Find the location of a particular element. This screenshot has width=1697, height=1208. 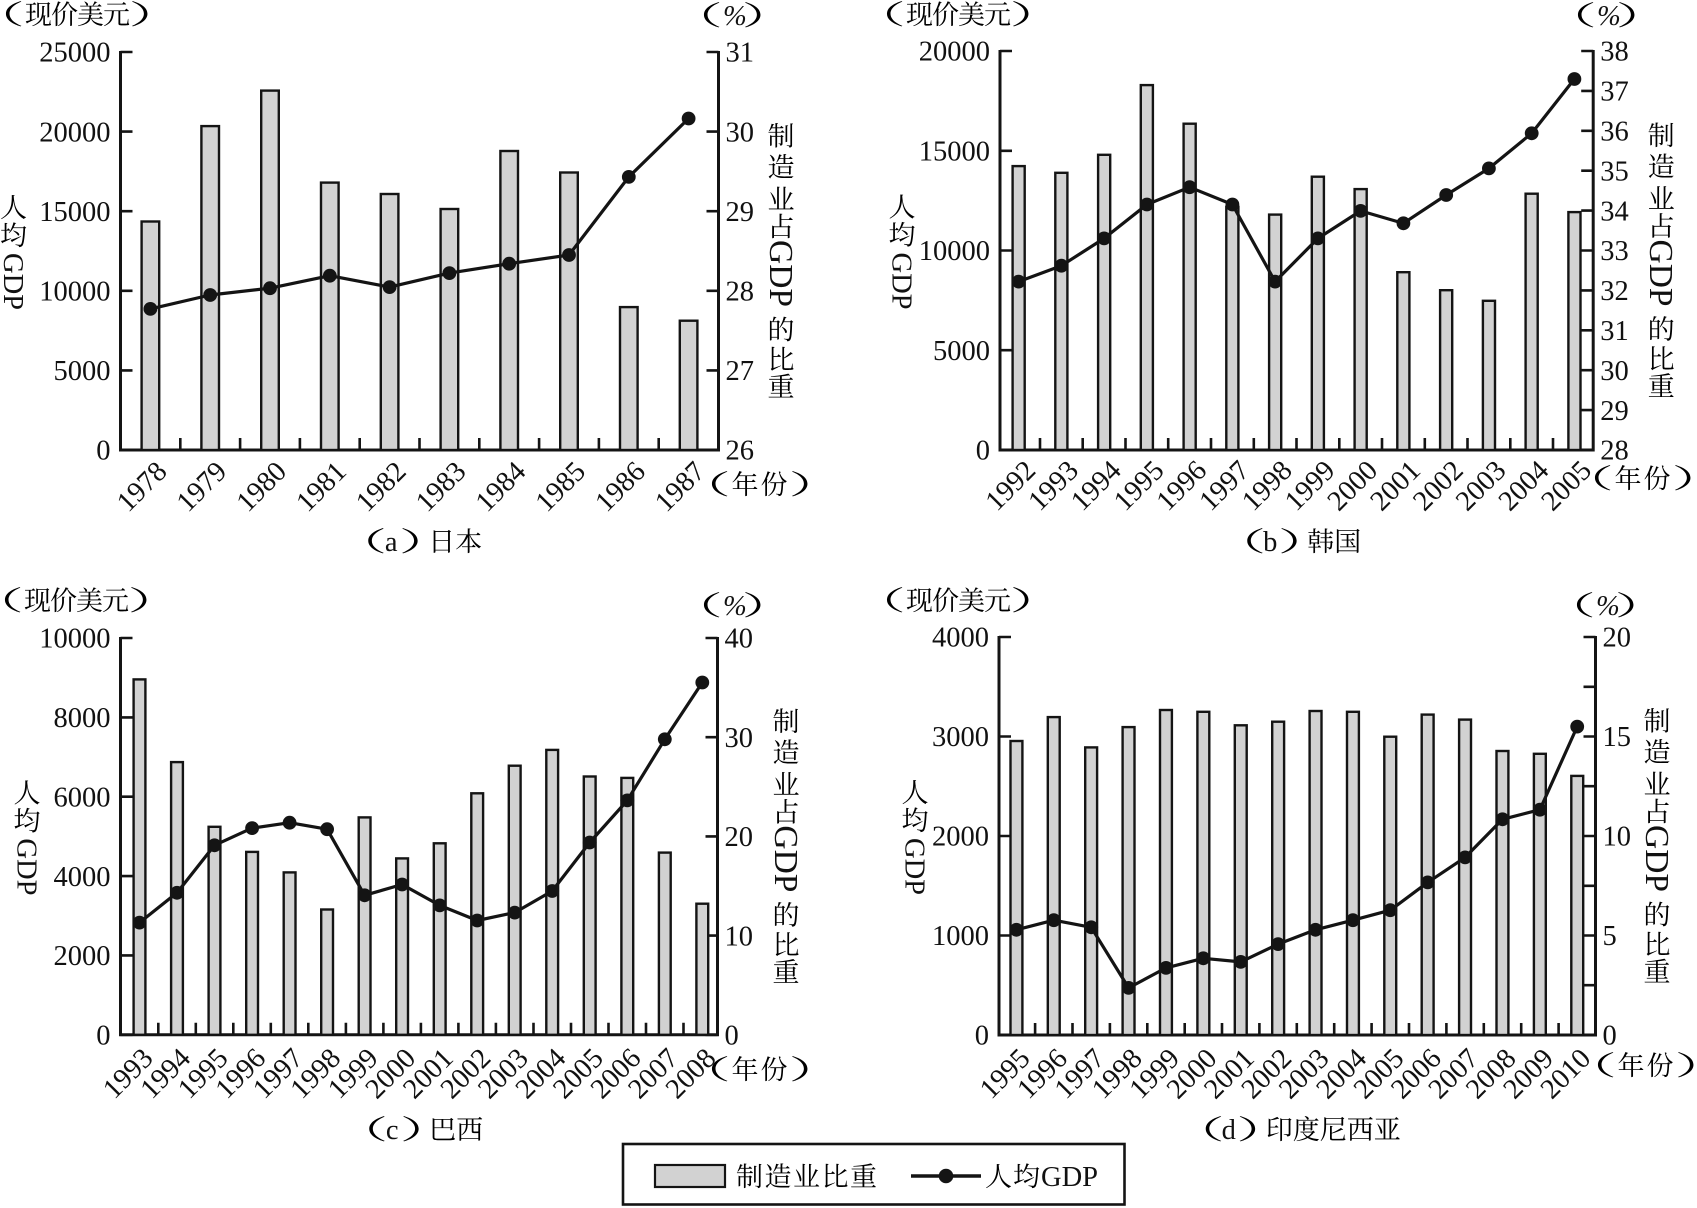

svg-text: 38 is located at coordinates (1614, 52).